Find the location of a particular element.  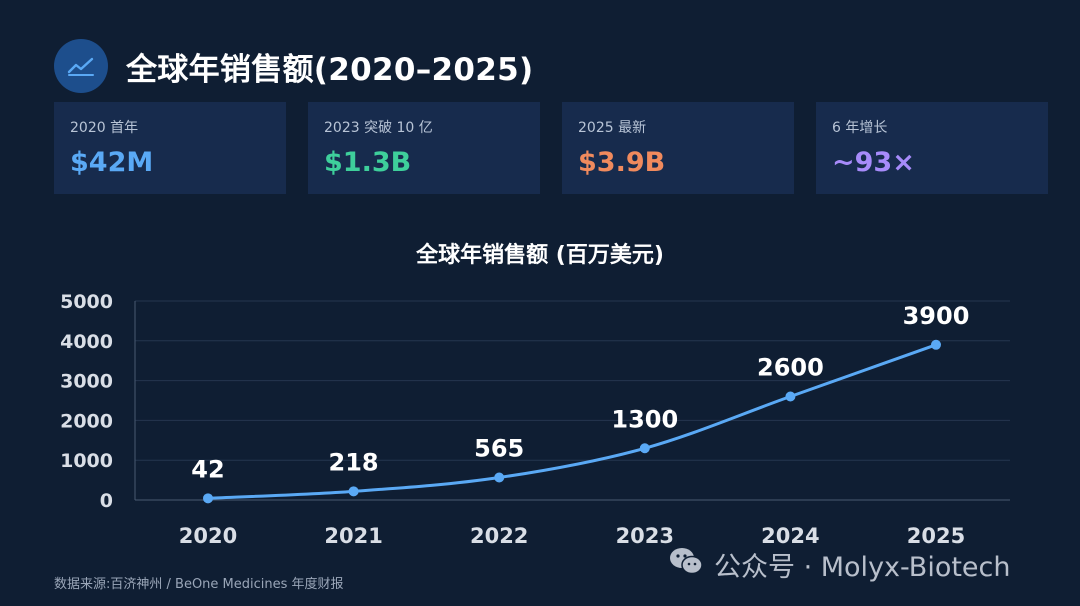

source-note: 数据来源:百济神州 / BeOne Medicines 年度财报 is located at coordinates (199, 584).